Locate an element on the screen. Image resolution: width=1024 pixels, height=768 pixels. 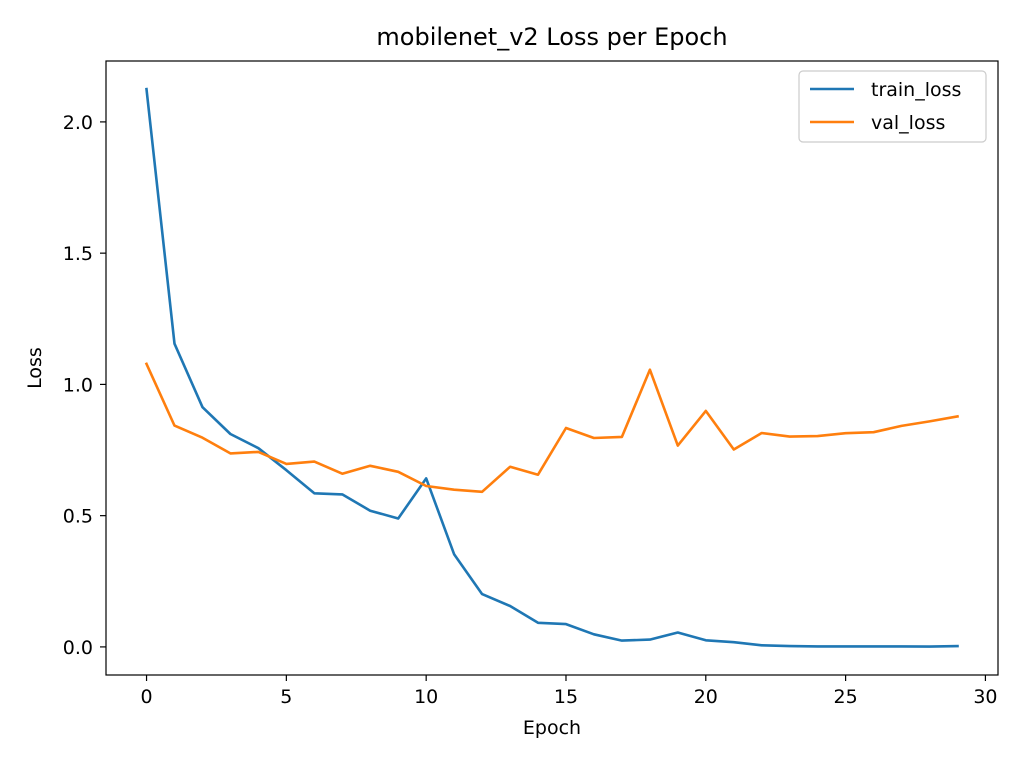
x-axis: 0 5 10 15 20 25 30 is located at coordinates (569, 691).